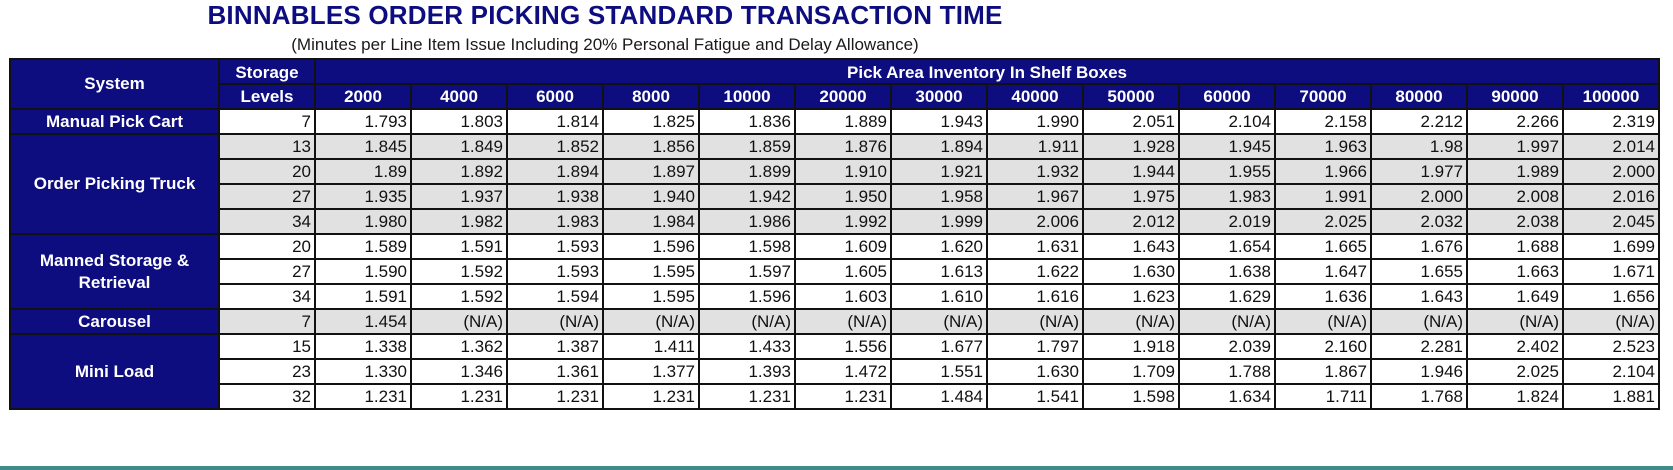  What do you see at coordinates (1035, 396) in the screenshot?
I see `transaction-time-cell: 1.541` at bounding box center [1035, 396].